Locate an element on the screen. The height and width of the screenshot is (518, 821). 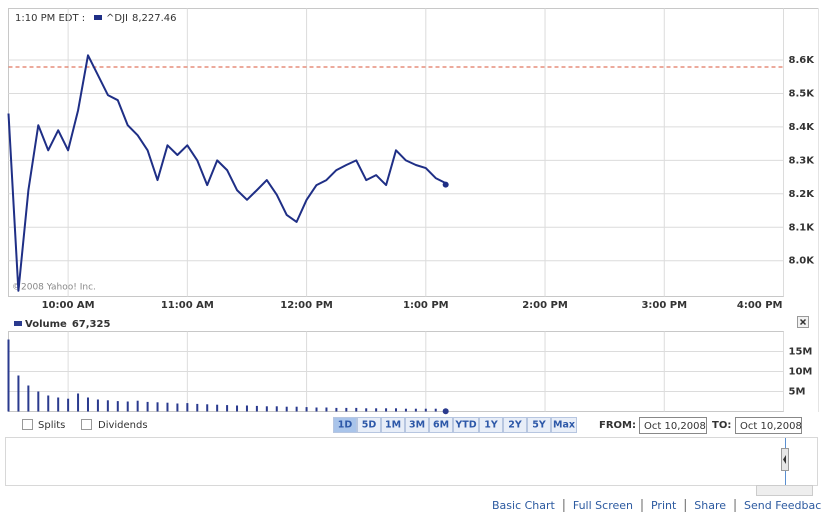
range-label: 5D is located at coordinates (369, 425).